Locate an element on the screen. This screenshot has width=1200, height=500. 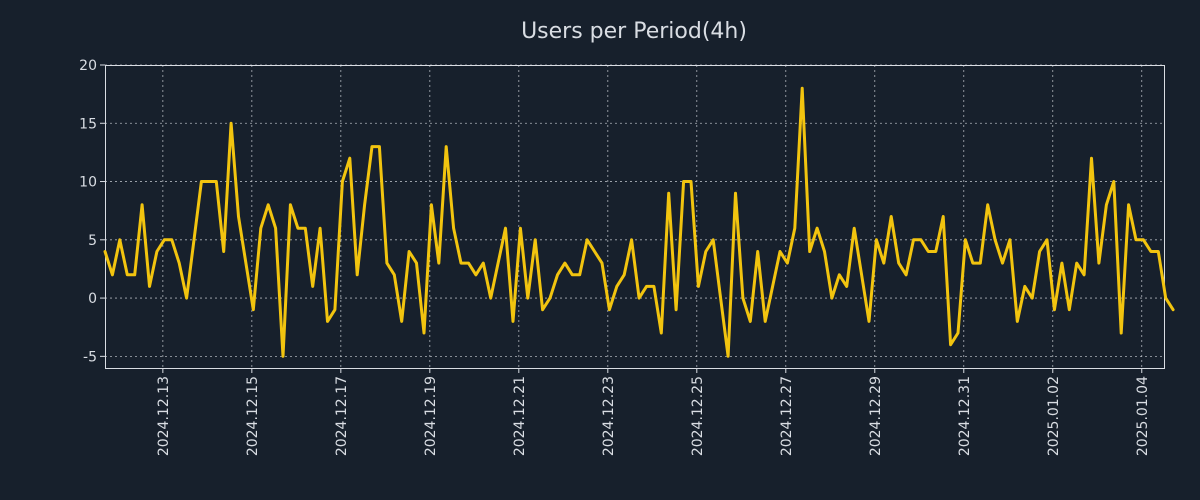
y-tick-label: -5 is located at coordinates (90, 357).